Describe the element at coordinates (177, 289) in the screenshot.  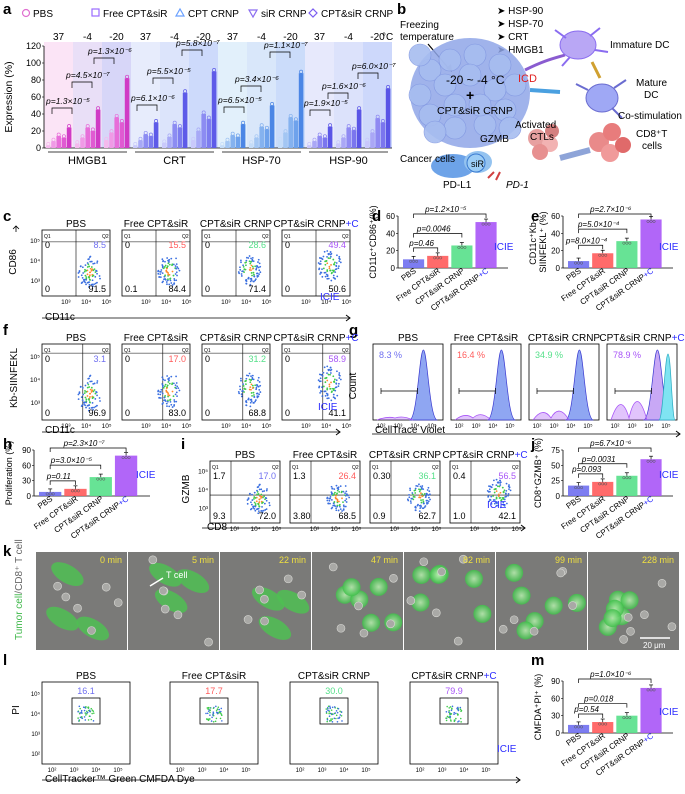
I see `q3-value: 84.4` at that location.